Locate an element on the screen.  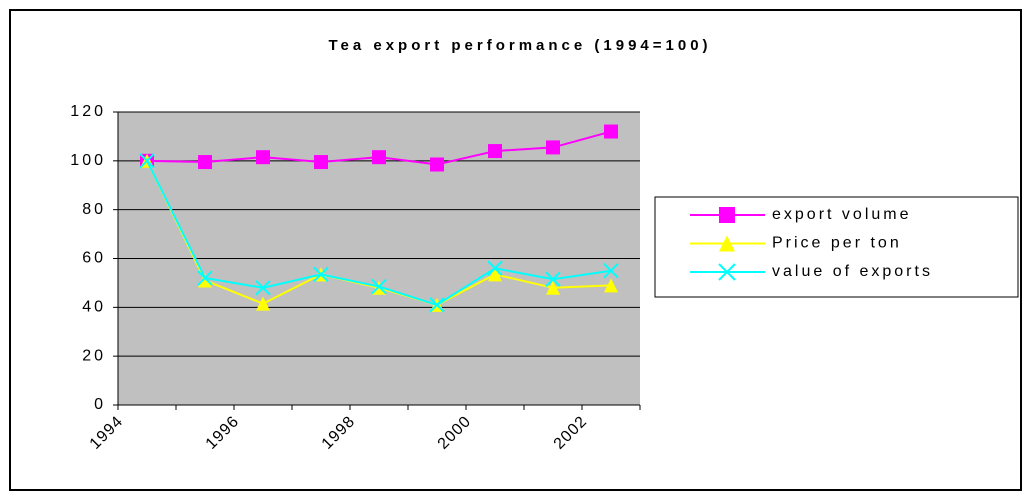
legend-label: Price per ton is located at coordinates (837, 243).